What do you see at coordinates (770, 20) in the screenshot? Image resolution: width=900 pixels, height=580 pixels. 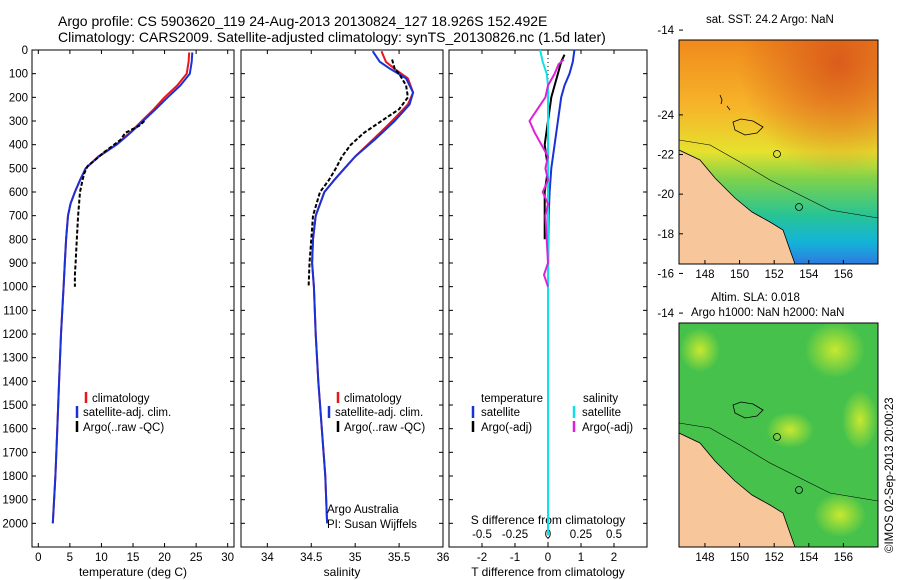 I see `sst-map-title: sat. SST: 24.2 Argo: NaN` at bounding box center [770, 20].